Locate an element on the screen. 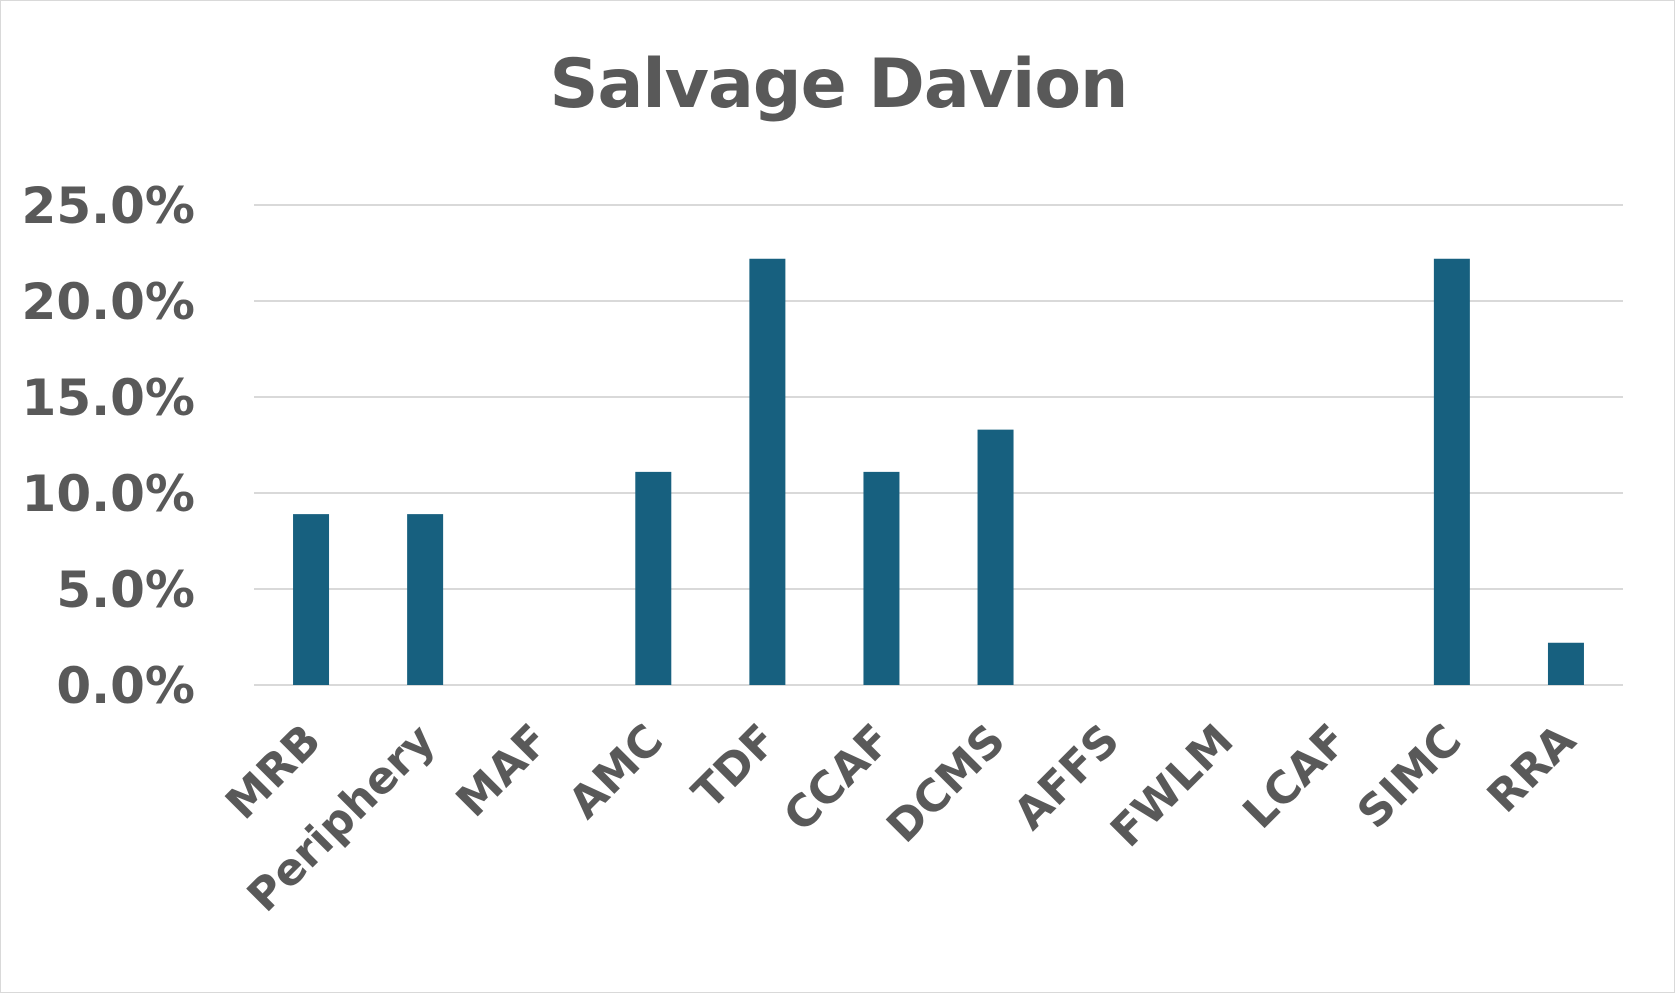 The width and height of the screenshot is (1675, 994). x-tick-label-simc: SIMC is located at coordinates (1410, 777).